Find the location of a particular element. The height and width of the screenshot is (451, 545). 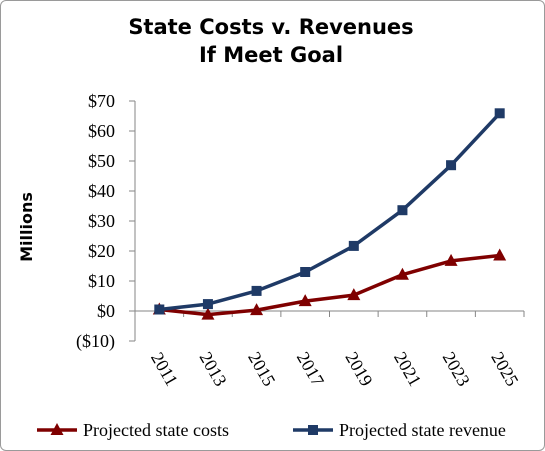

y-tick-label: $0 is located at coordinates (106, 311).